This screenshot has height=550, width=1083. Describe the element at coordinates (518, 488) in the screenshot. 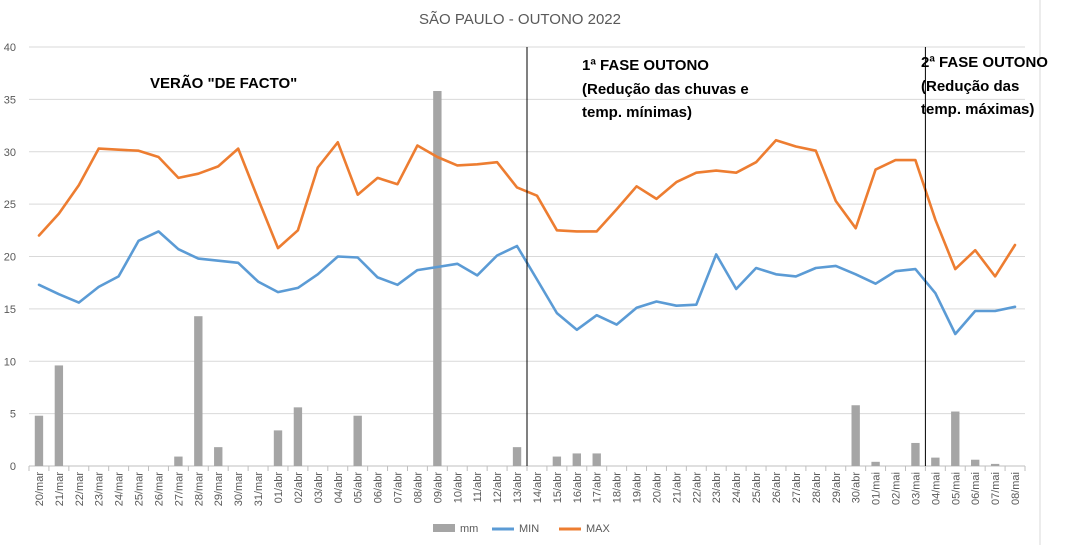

I see `x-tick-label: 13/abr` at that location.